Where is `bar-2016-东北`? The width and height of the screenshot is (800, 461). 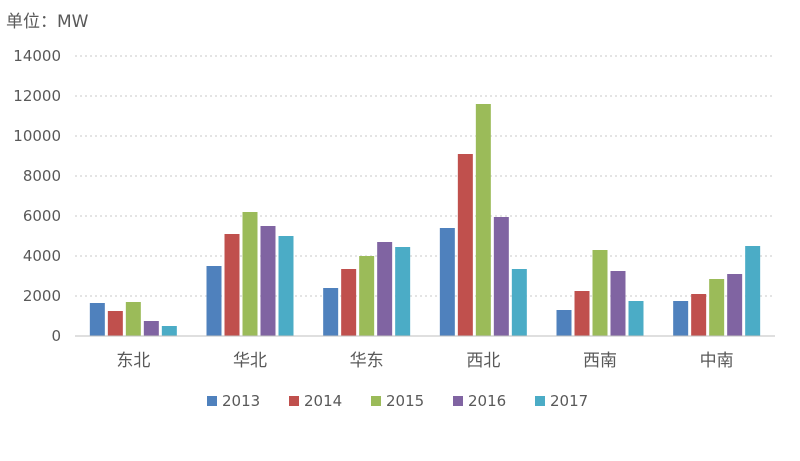 bar-2016-东北 is located at coordinates (151, 328).